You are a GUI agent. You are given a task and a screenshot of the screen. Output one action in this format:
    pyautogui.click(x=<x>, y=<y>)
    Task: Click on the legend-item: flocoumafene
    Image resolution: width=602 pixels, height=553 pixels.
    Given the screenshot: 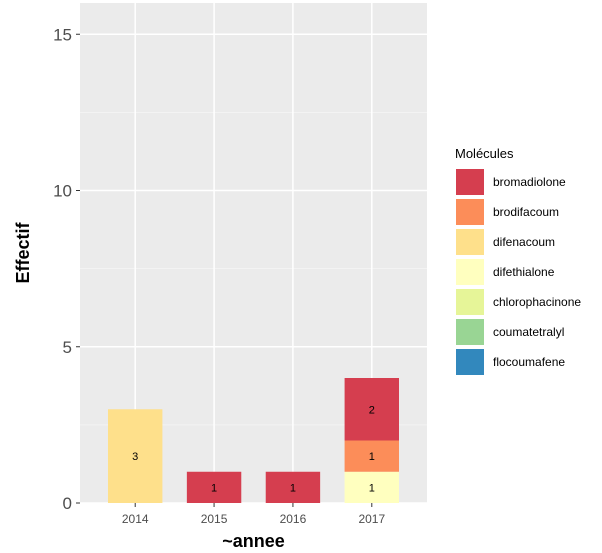 What is the action you would take?
    pyautogui.click(x=518, y=362)
    